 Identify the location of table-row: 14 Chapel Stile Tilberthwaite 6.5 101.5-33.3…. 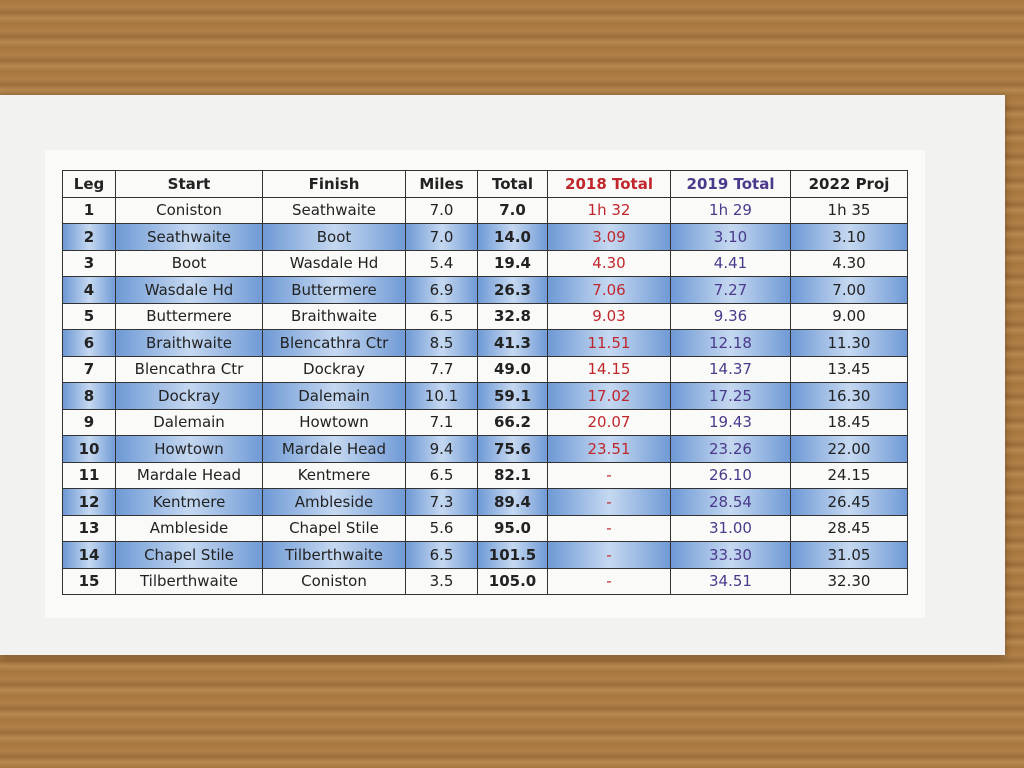
(485, 555).